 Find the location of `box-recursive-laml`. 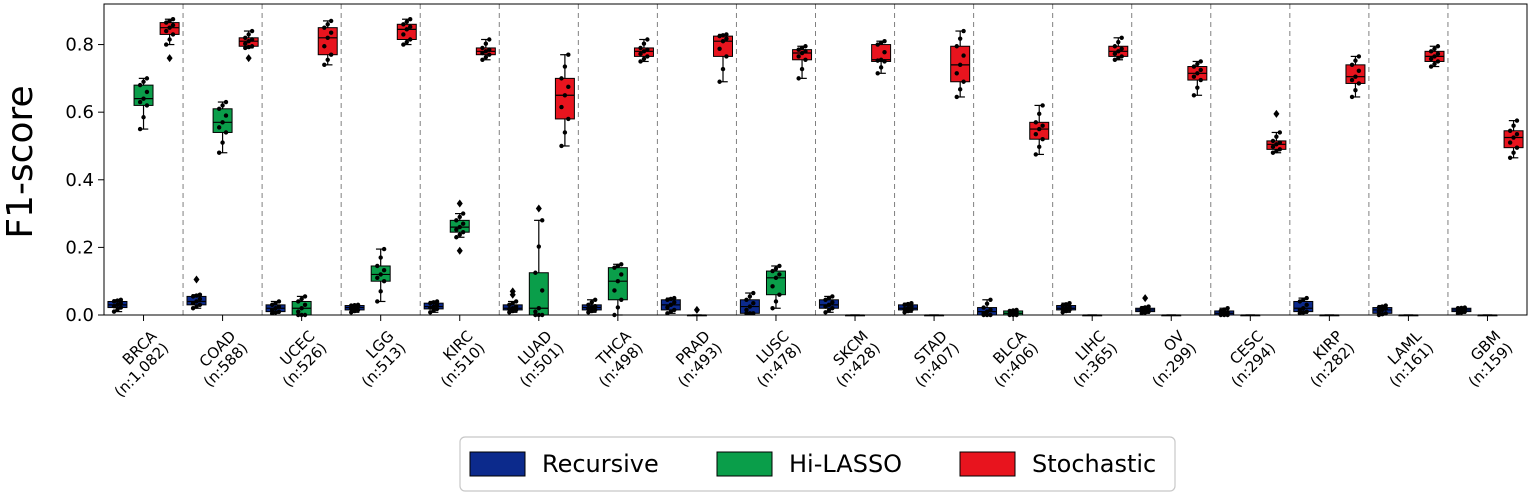

box-recursive-laml is located at coordinates (1382, 310).